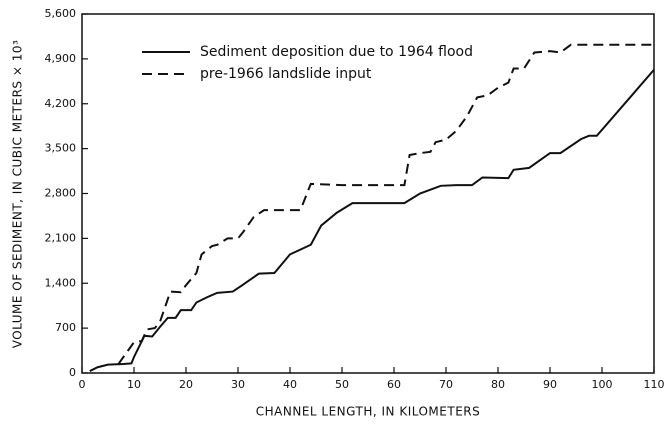 This screenshot has height=431, width=664. What do you see at coordinates (654, 384) in the screenshot?
I see `x-tick-label: 110` at bounding box center [654, 384].